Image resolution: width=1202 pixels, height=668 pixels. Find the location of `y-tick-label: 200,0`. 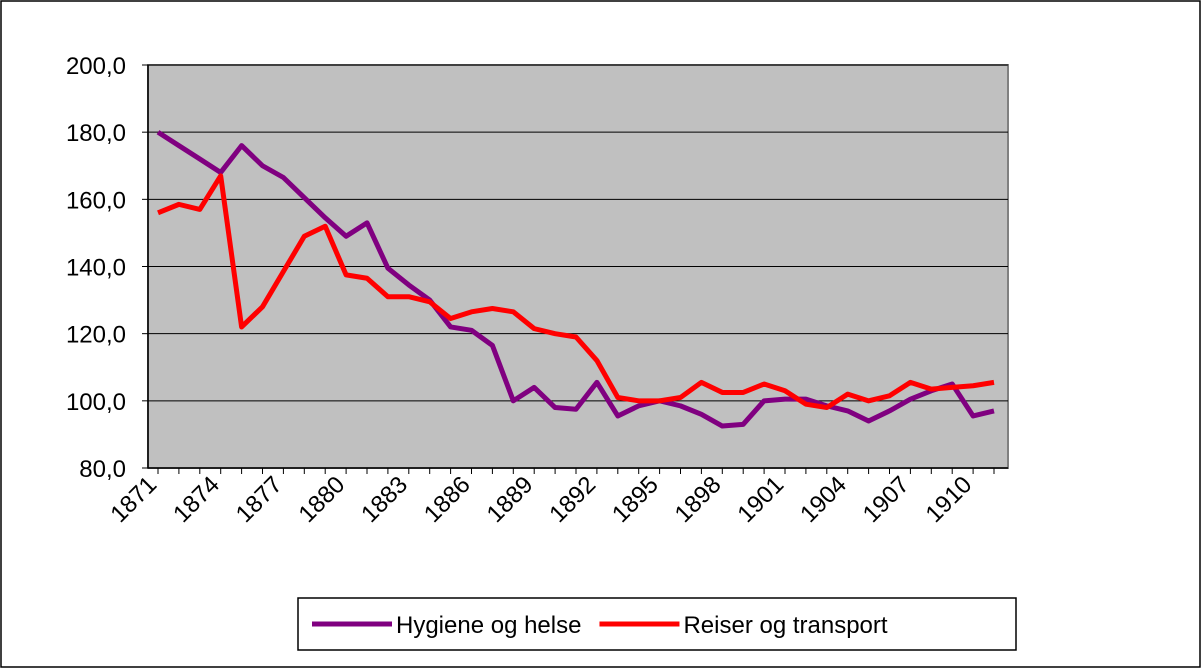

y-tick-label: 200,0 is located at coordinates (96, 66).